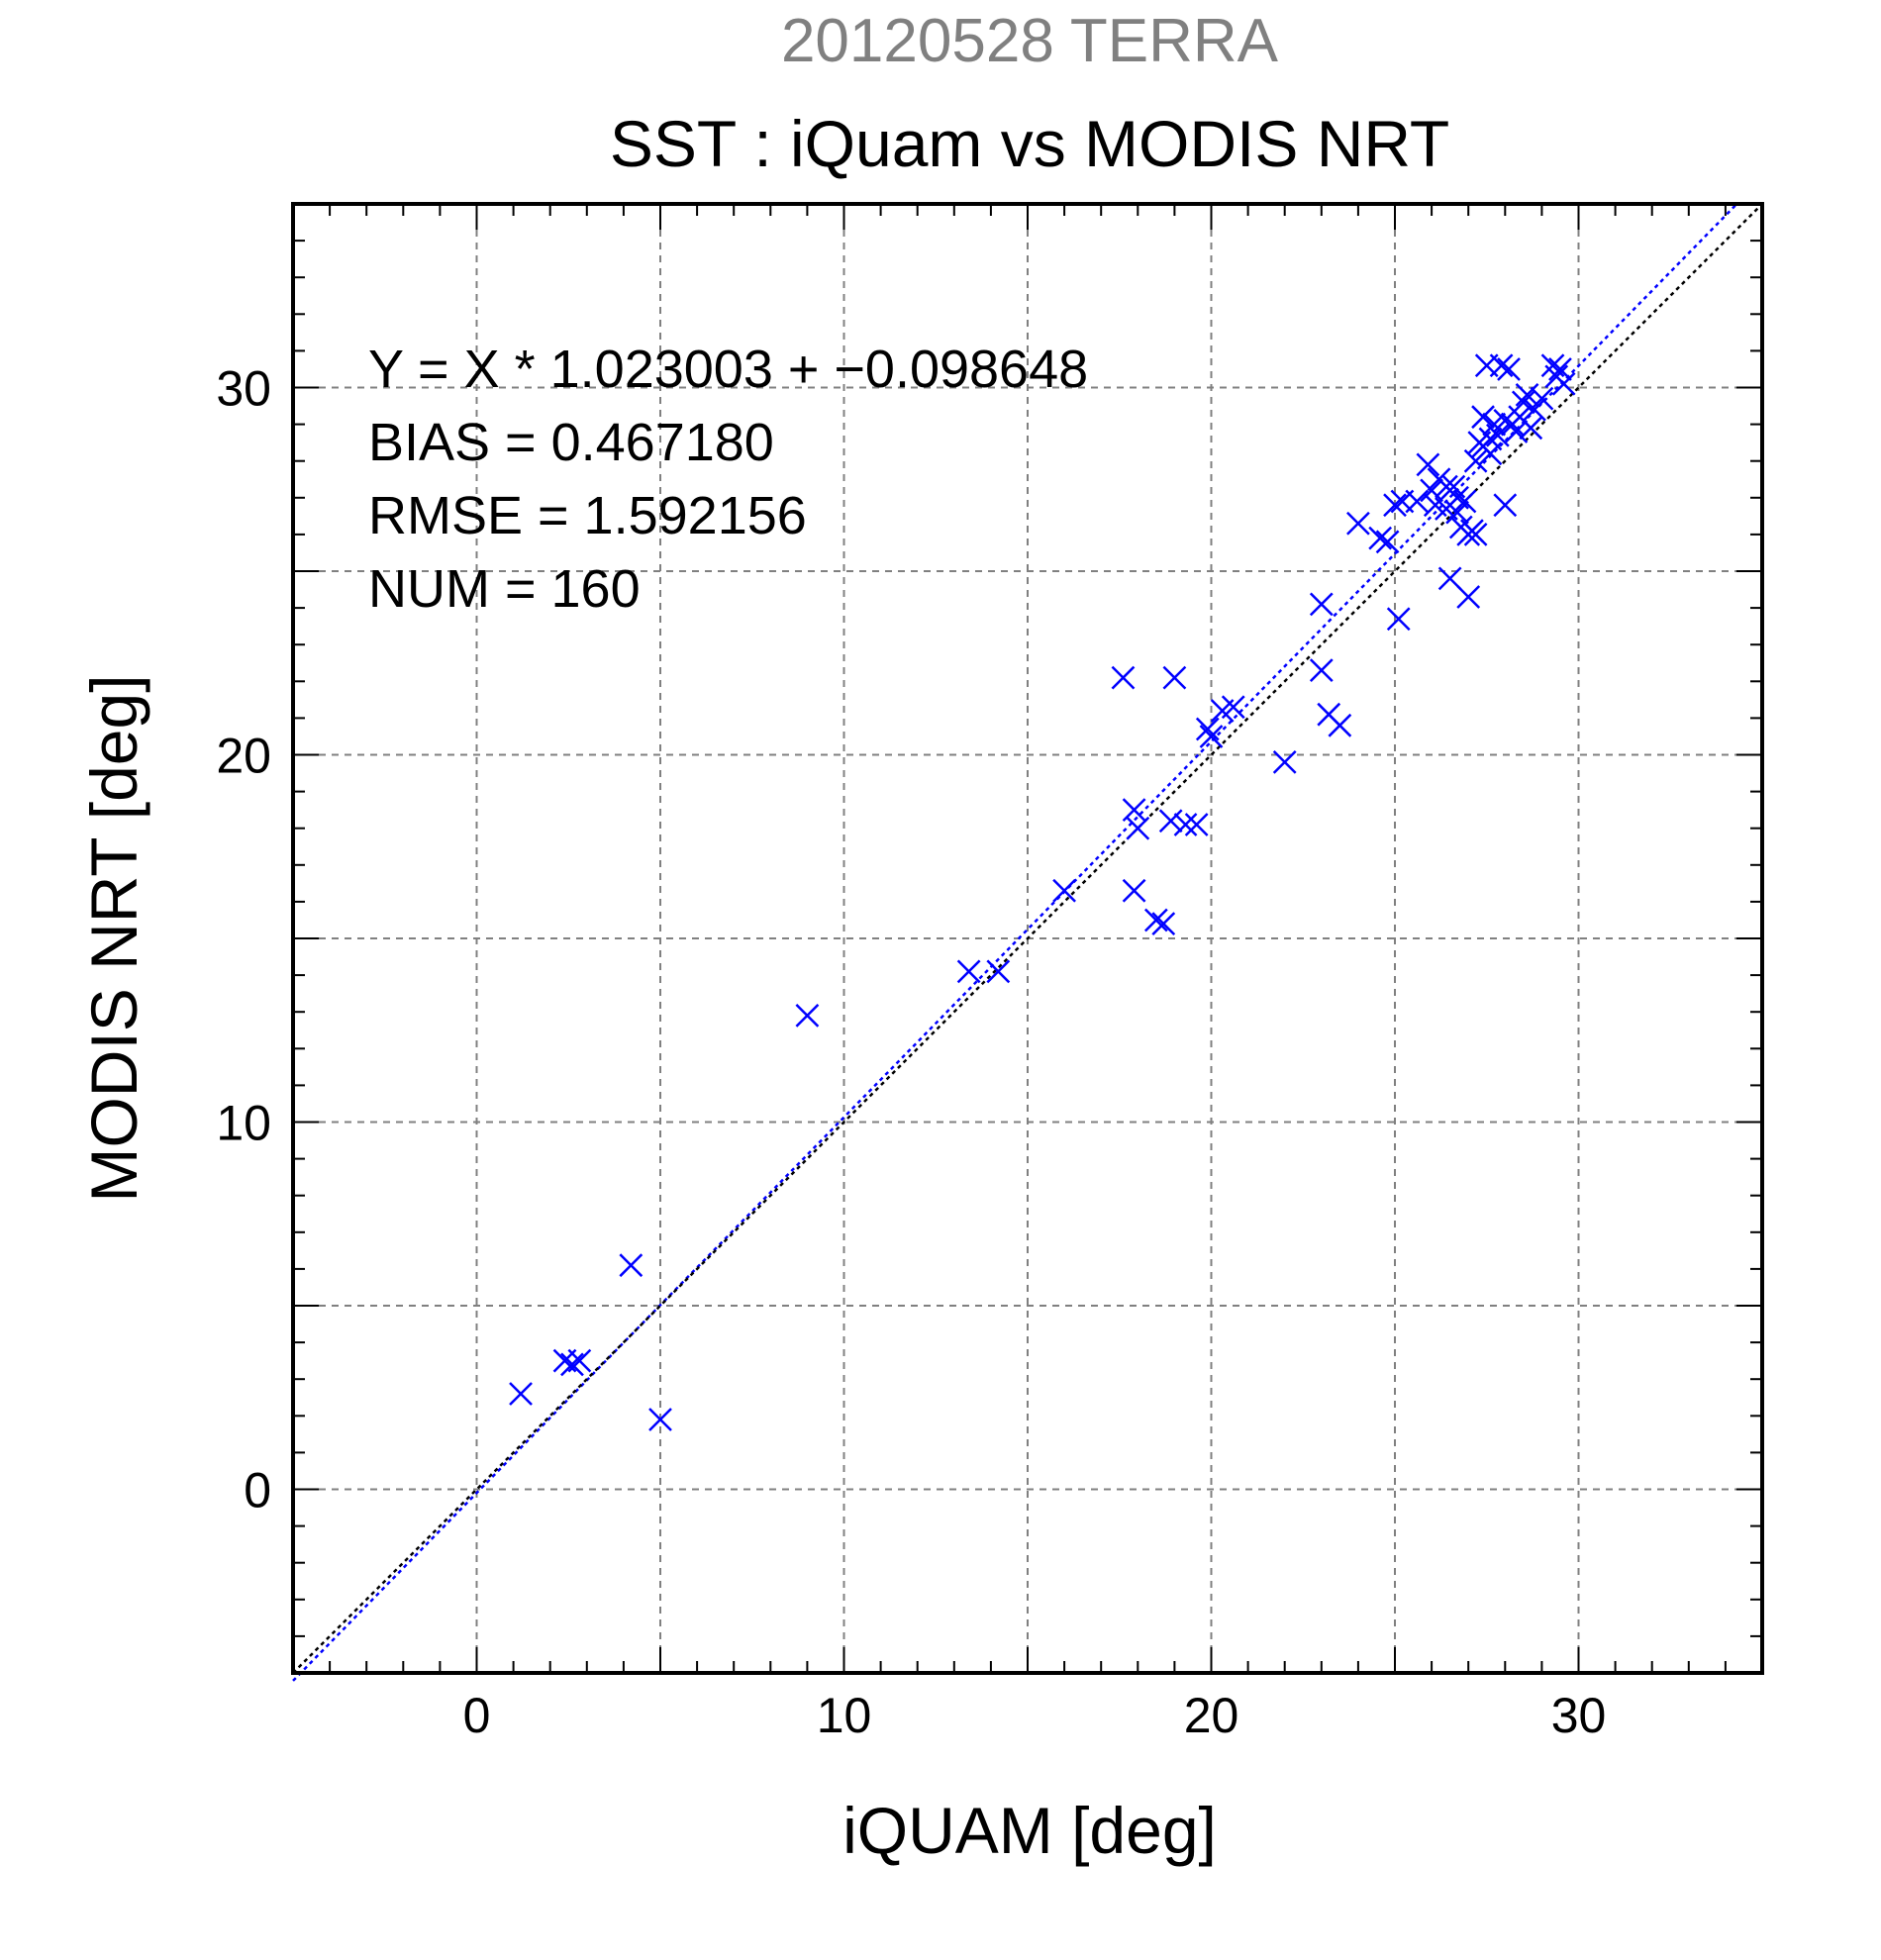 The width and height of the screenshot is (1881, 1960). I want to click on y-tick-label: 10, so click(244, 1123).